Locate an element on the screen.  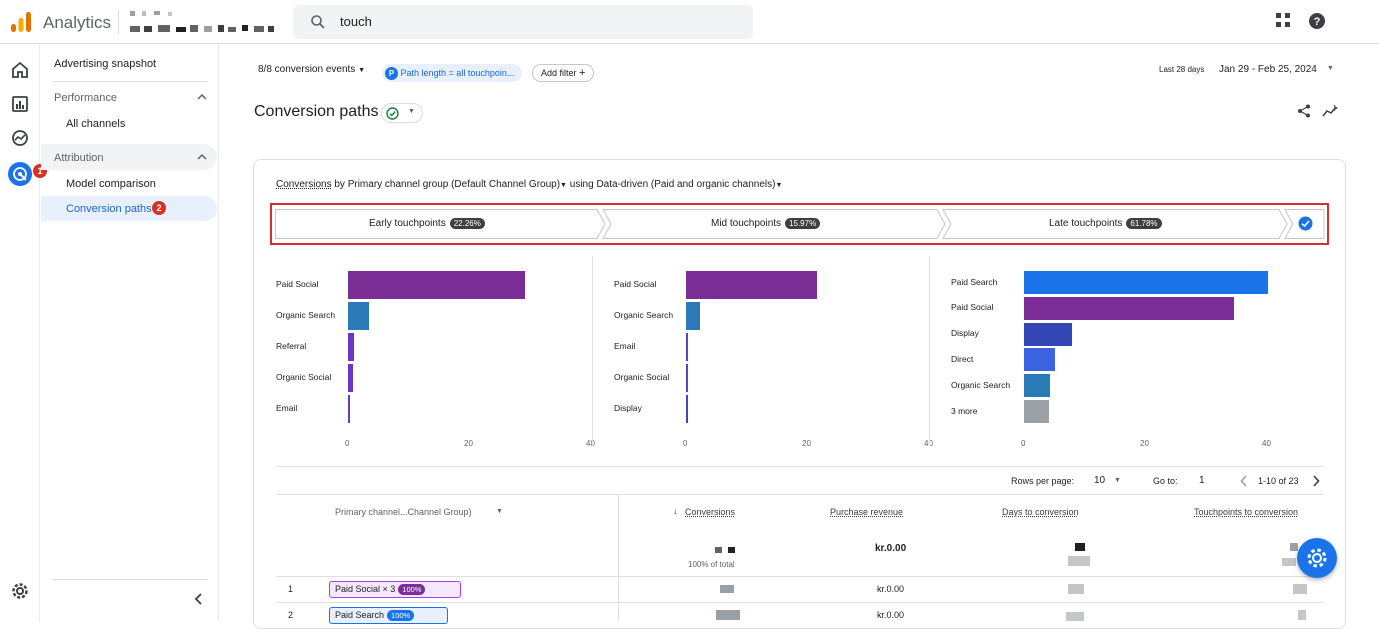
search-input: touch is located at coordinates (356, 21).